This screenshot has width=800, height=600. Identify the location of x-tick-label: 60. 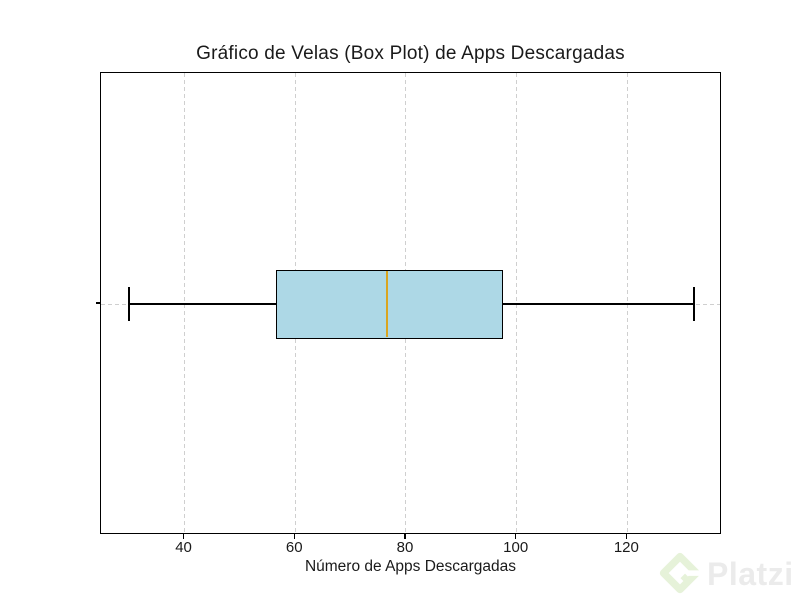
(294, 547).